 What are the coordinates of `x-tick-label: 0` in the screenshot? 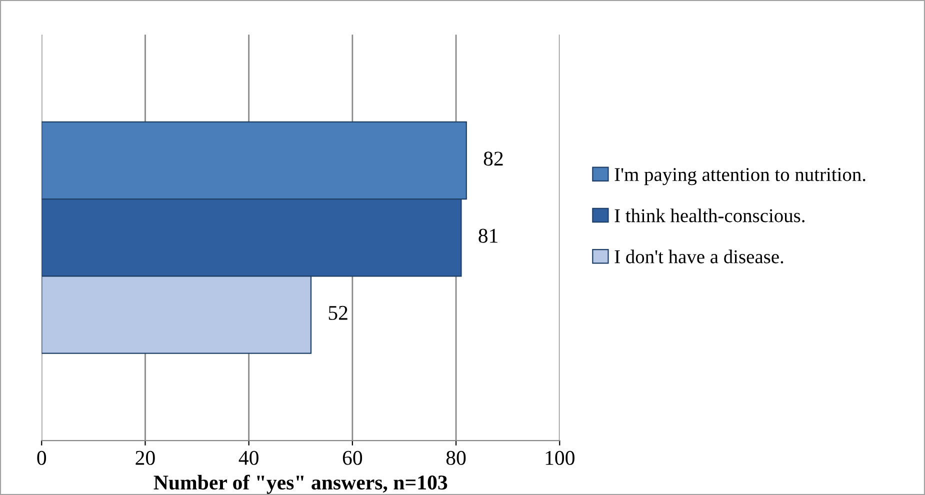 It's located at (41, 457).